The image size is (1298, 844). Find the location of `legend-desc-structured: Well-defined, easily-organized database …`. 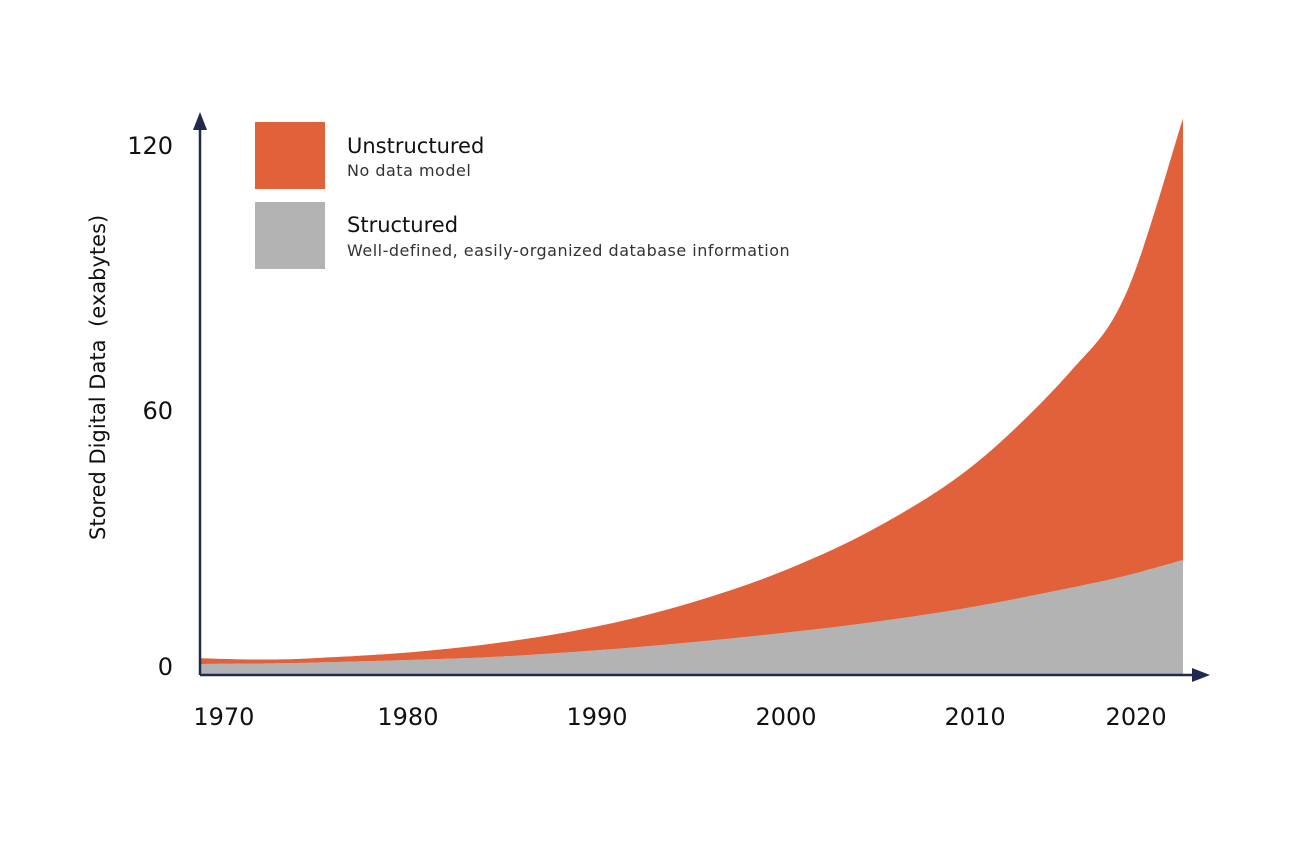

legend-desc-structured: Well-defined, easily-organized database … is located at coordinates (568, 250).